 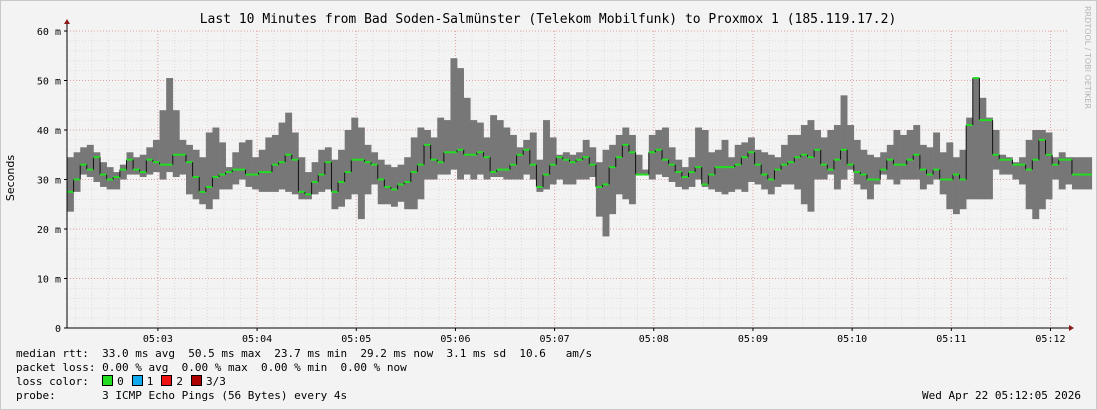 I want to click on y-axis-label: Seconds, so click(x=10, y=178).